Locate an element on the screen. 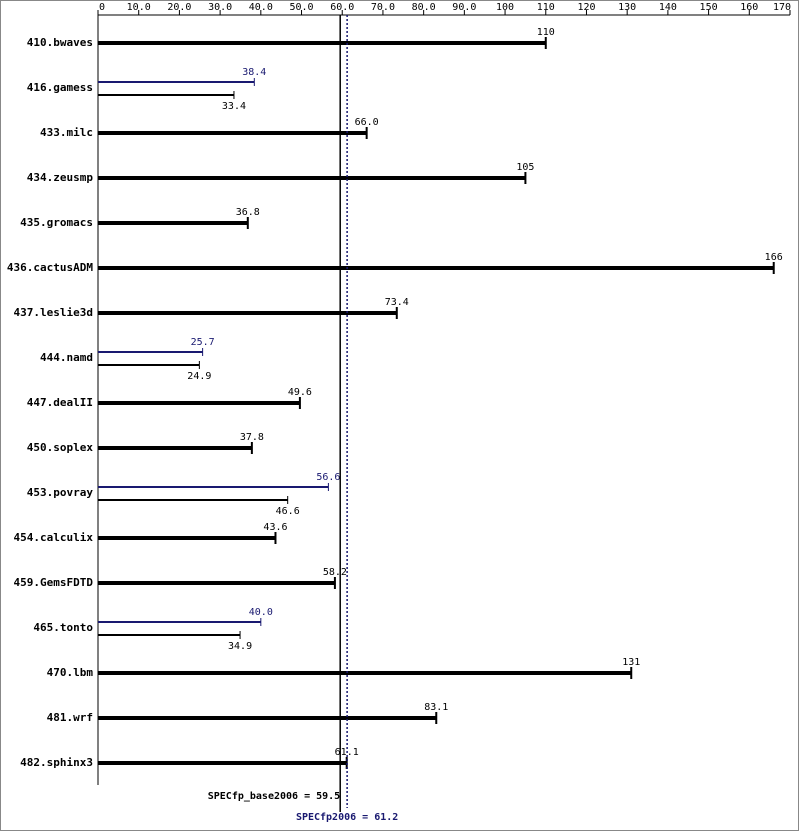 The image size is (799, 831). value-label: 166 is located at coordinates (774, 257).